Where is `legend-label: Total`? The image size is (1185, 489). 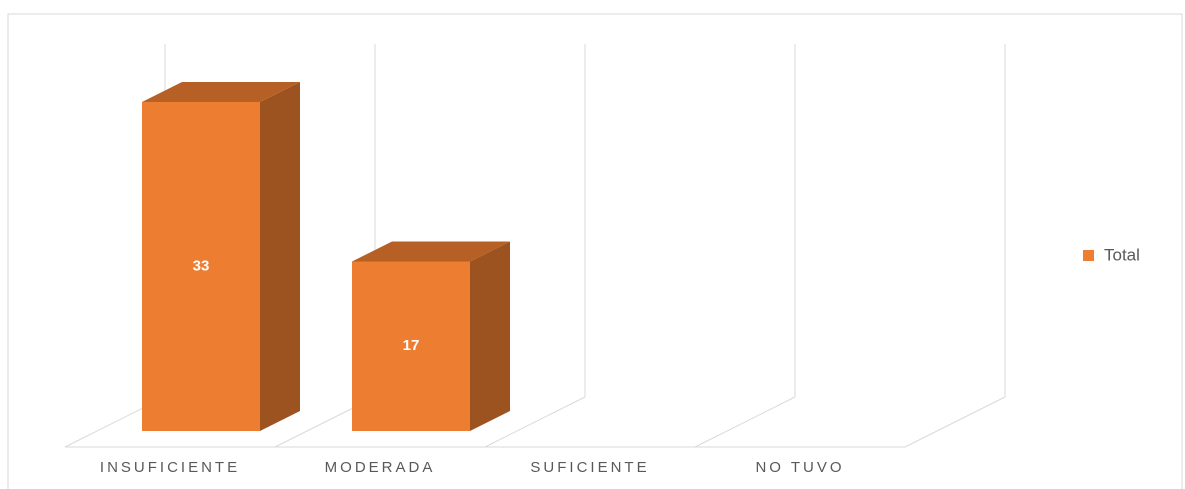
legend-label: Total is located at coordinates (1122, 254).